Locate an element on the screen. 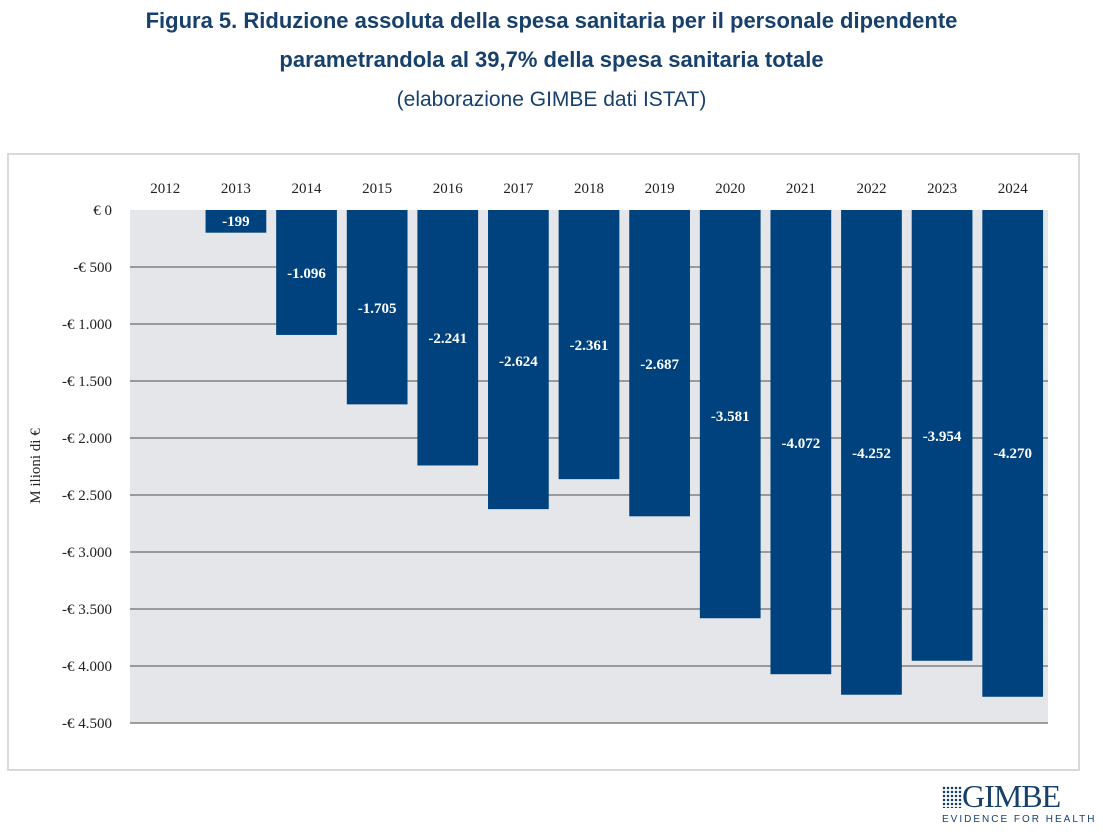 The height and width of the screenshot is (840, 1103). data-label: -1.705 is located at coordinates (377, 309).